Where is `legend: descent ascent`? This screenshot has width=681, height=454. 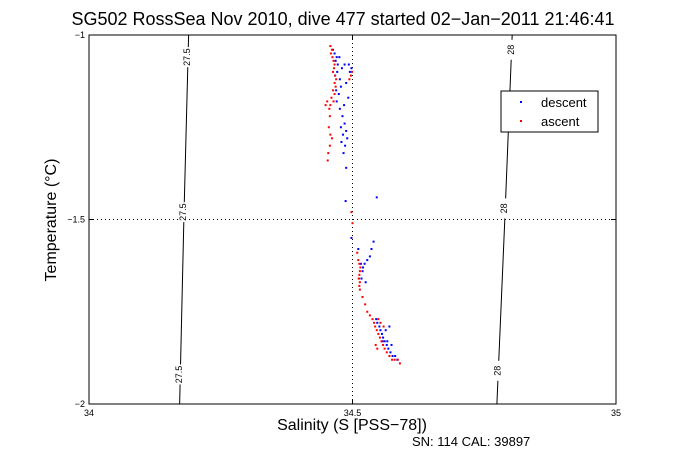 legend: descent ascent is located at coordinates (549, 111).